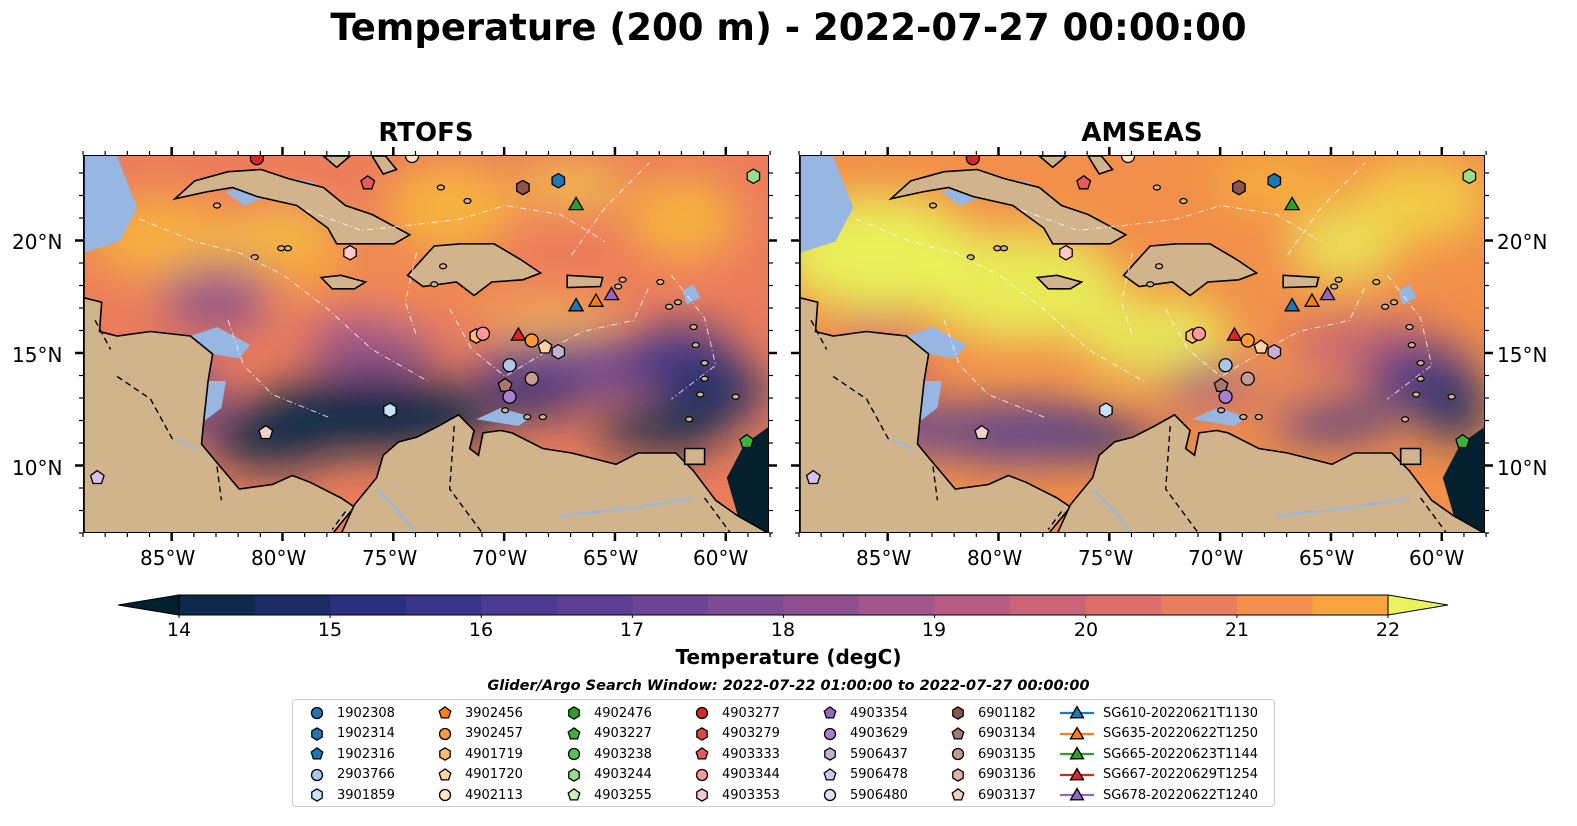 The height and width of the screenshot is (826, 1577). I want to click on colorbar-segment, so click(594, 605).